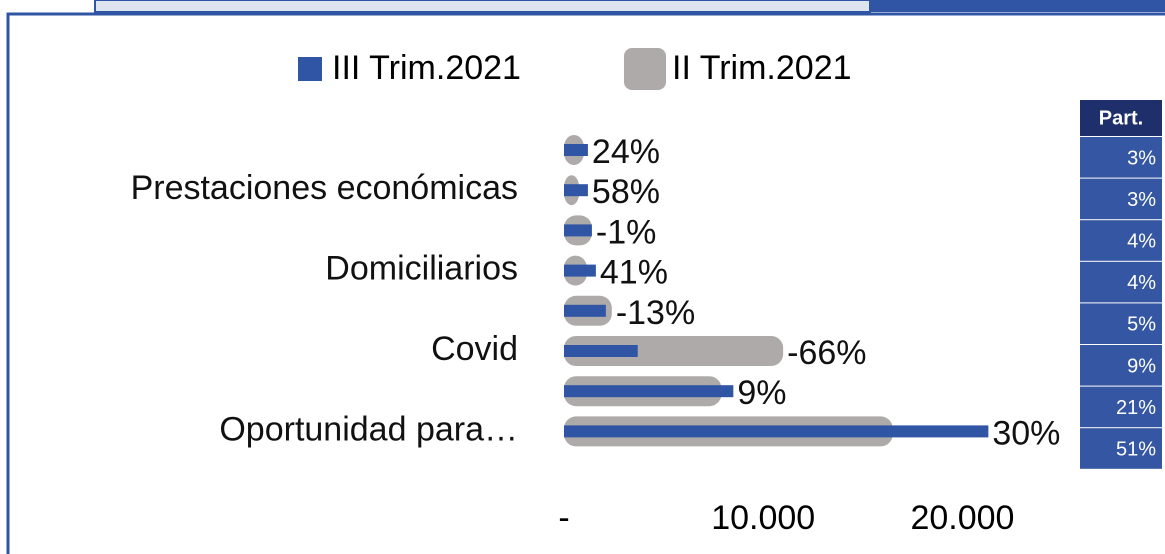 This screenshot has width=1165, height=554. I want to click on data-label: 24%, so click(626, 152).